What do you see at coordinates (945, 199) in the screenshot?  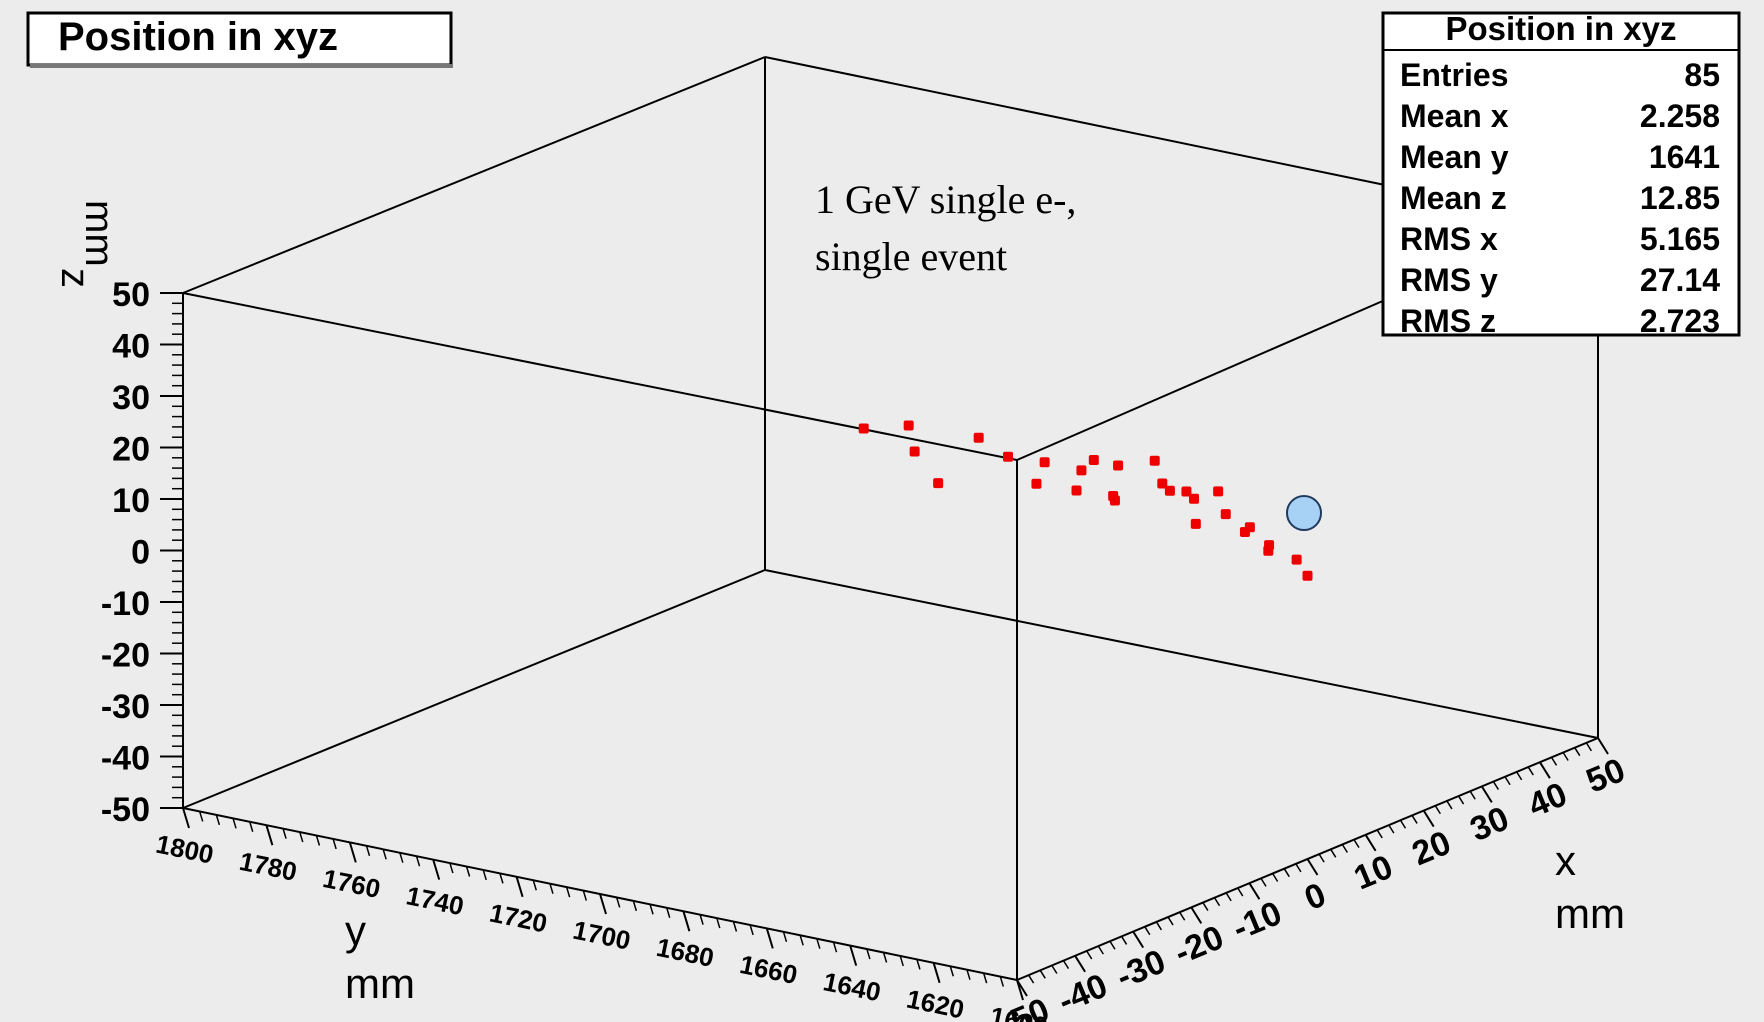 I see `annotation-line-1: 1 GeV single e-,` at bounding box center [945, 199].